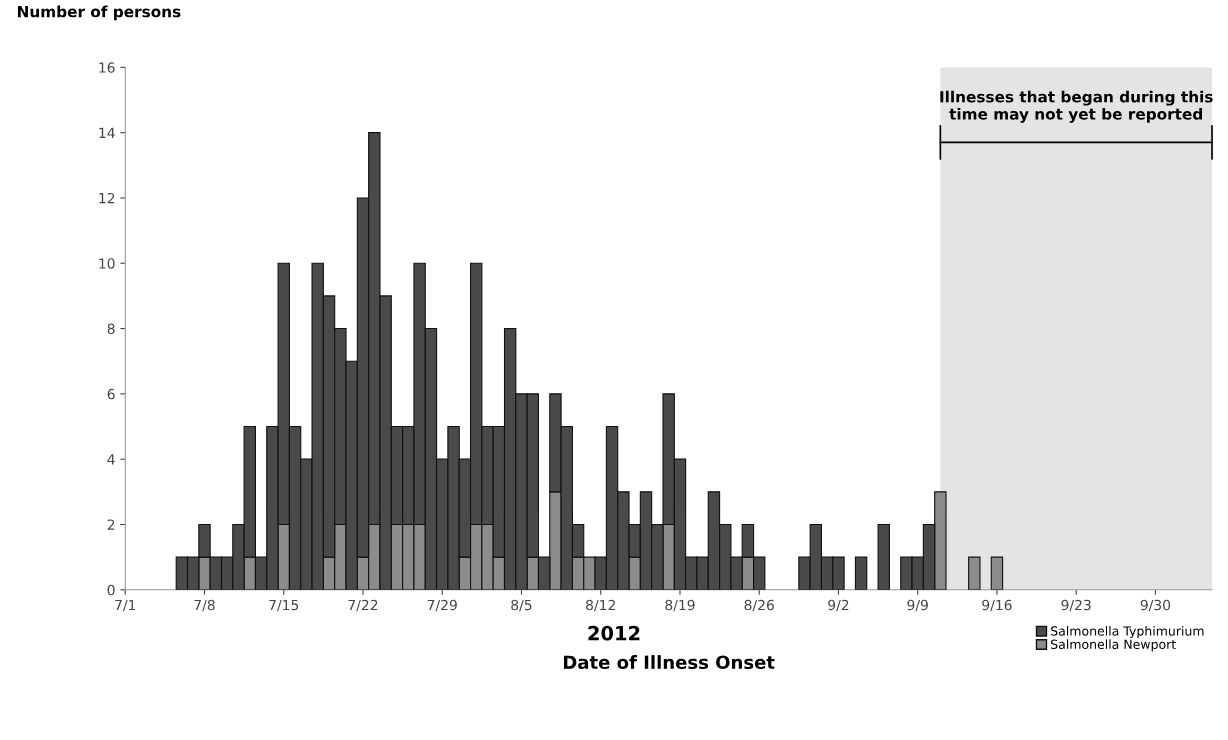  I want to click on x-tick-label: 8/12, so click(600, 605).